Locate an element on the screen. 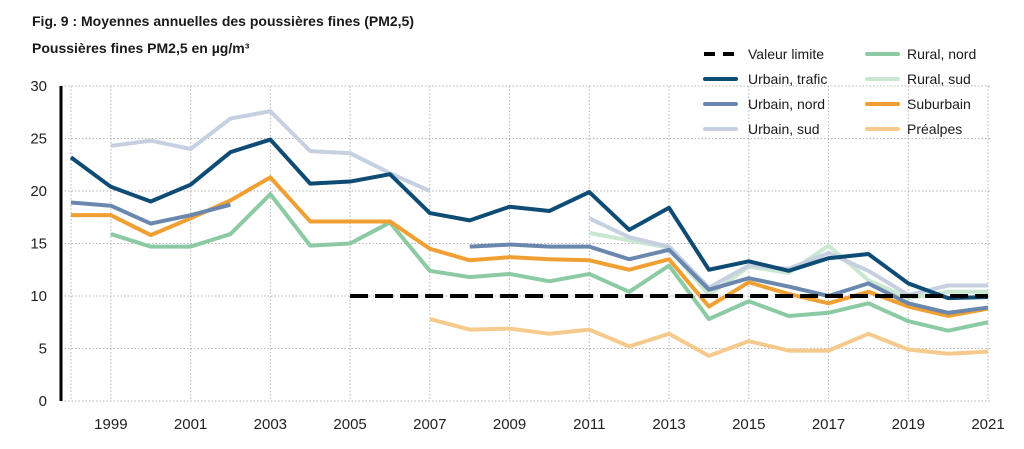  y-tick-label: 25 is located at coordinates (38, 139).